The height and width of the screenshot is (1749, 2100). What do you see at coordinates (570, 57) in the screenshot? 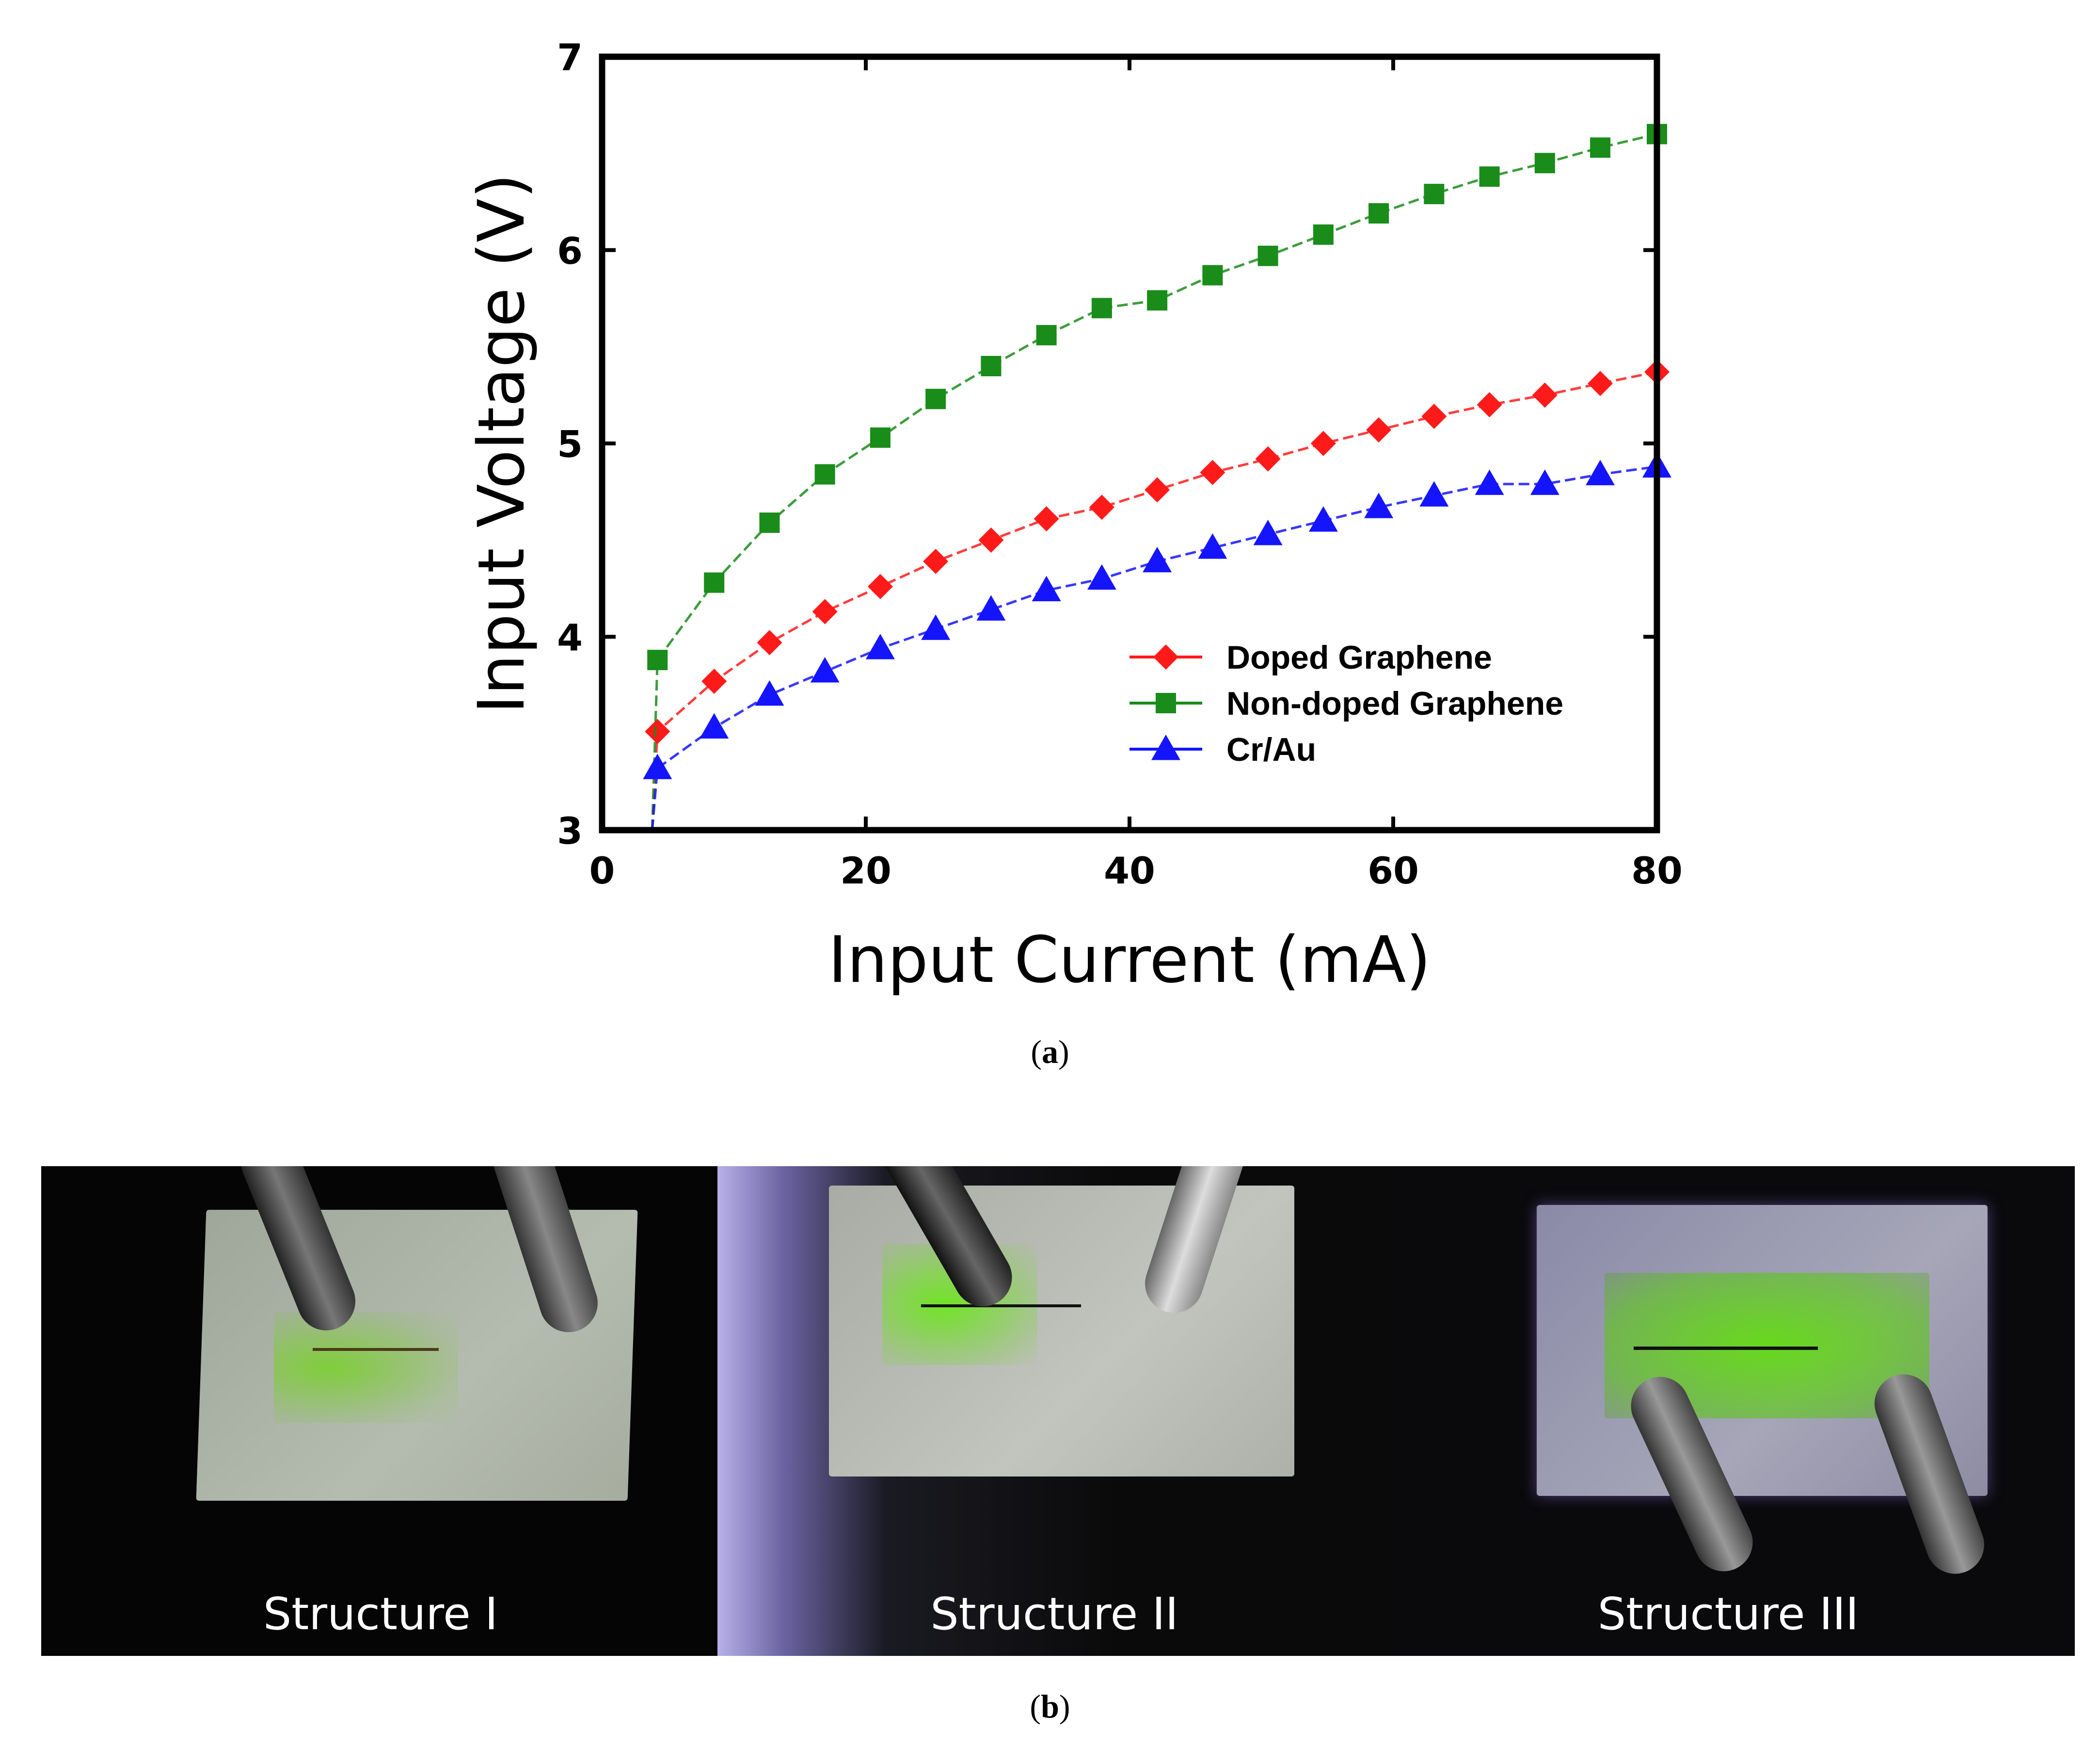
I see `y-tick-label: 7` at bounding box center [570, 57].